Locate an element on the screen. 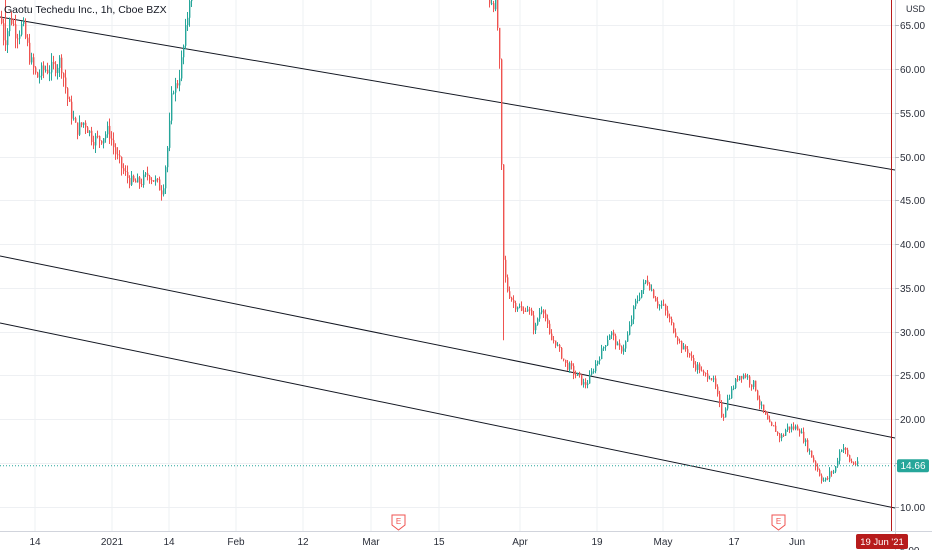  price-tick-label: 50.00 is located at coordinates (912, 158).